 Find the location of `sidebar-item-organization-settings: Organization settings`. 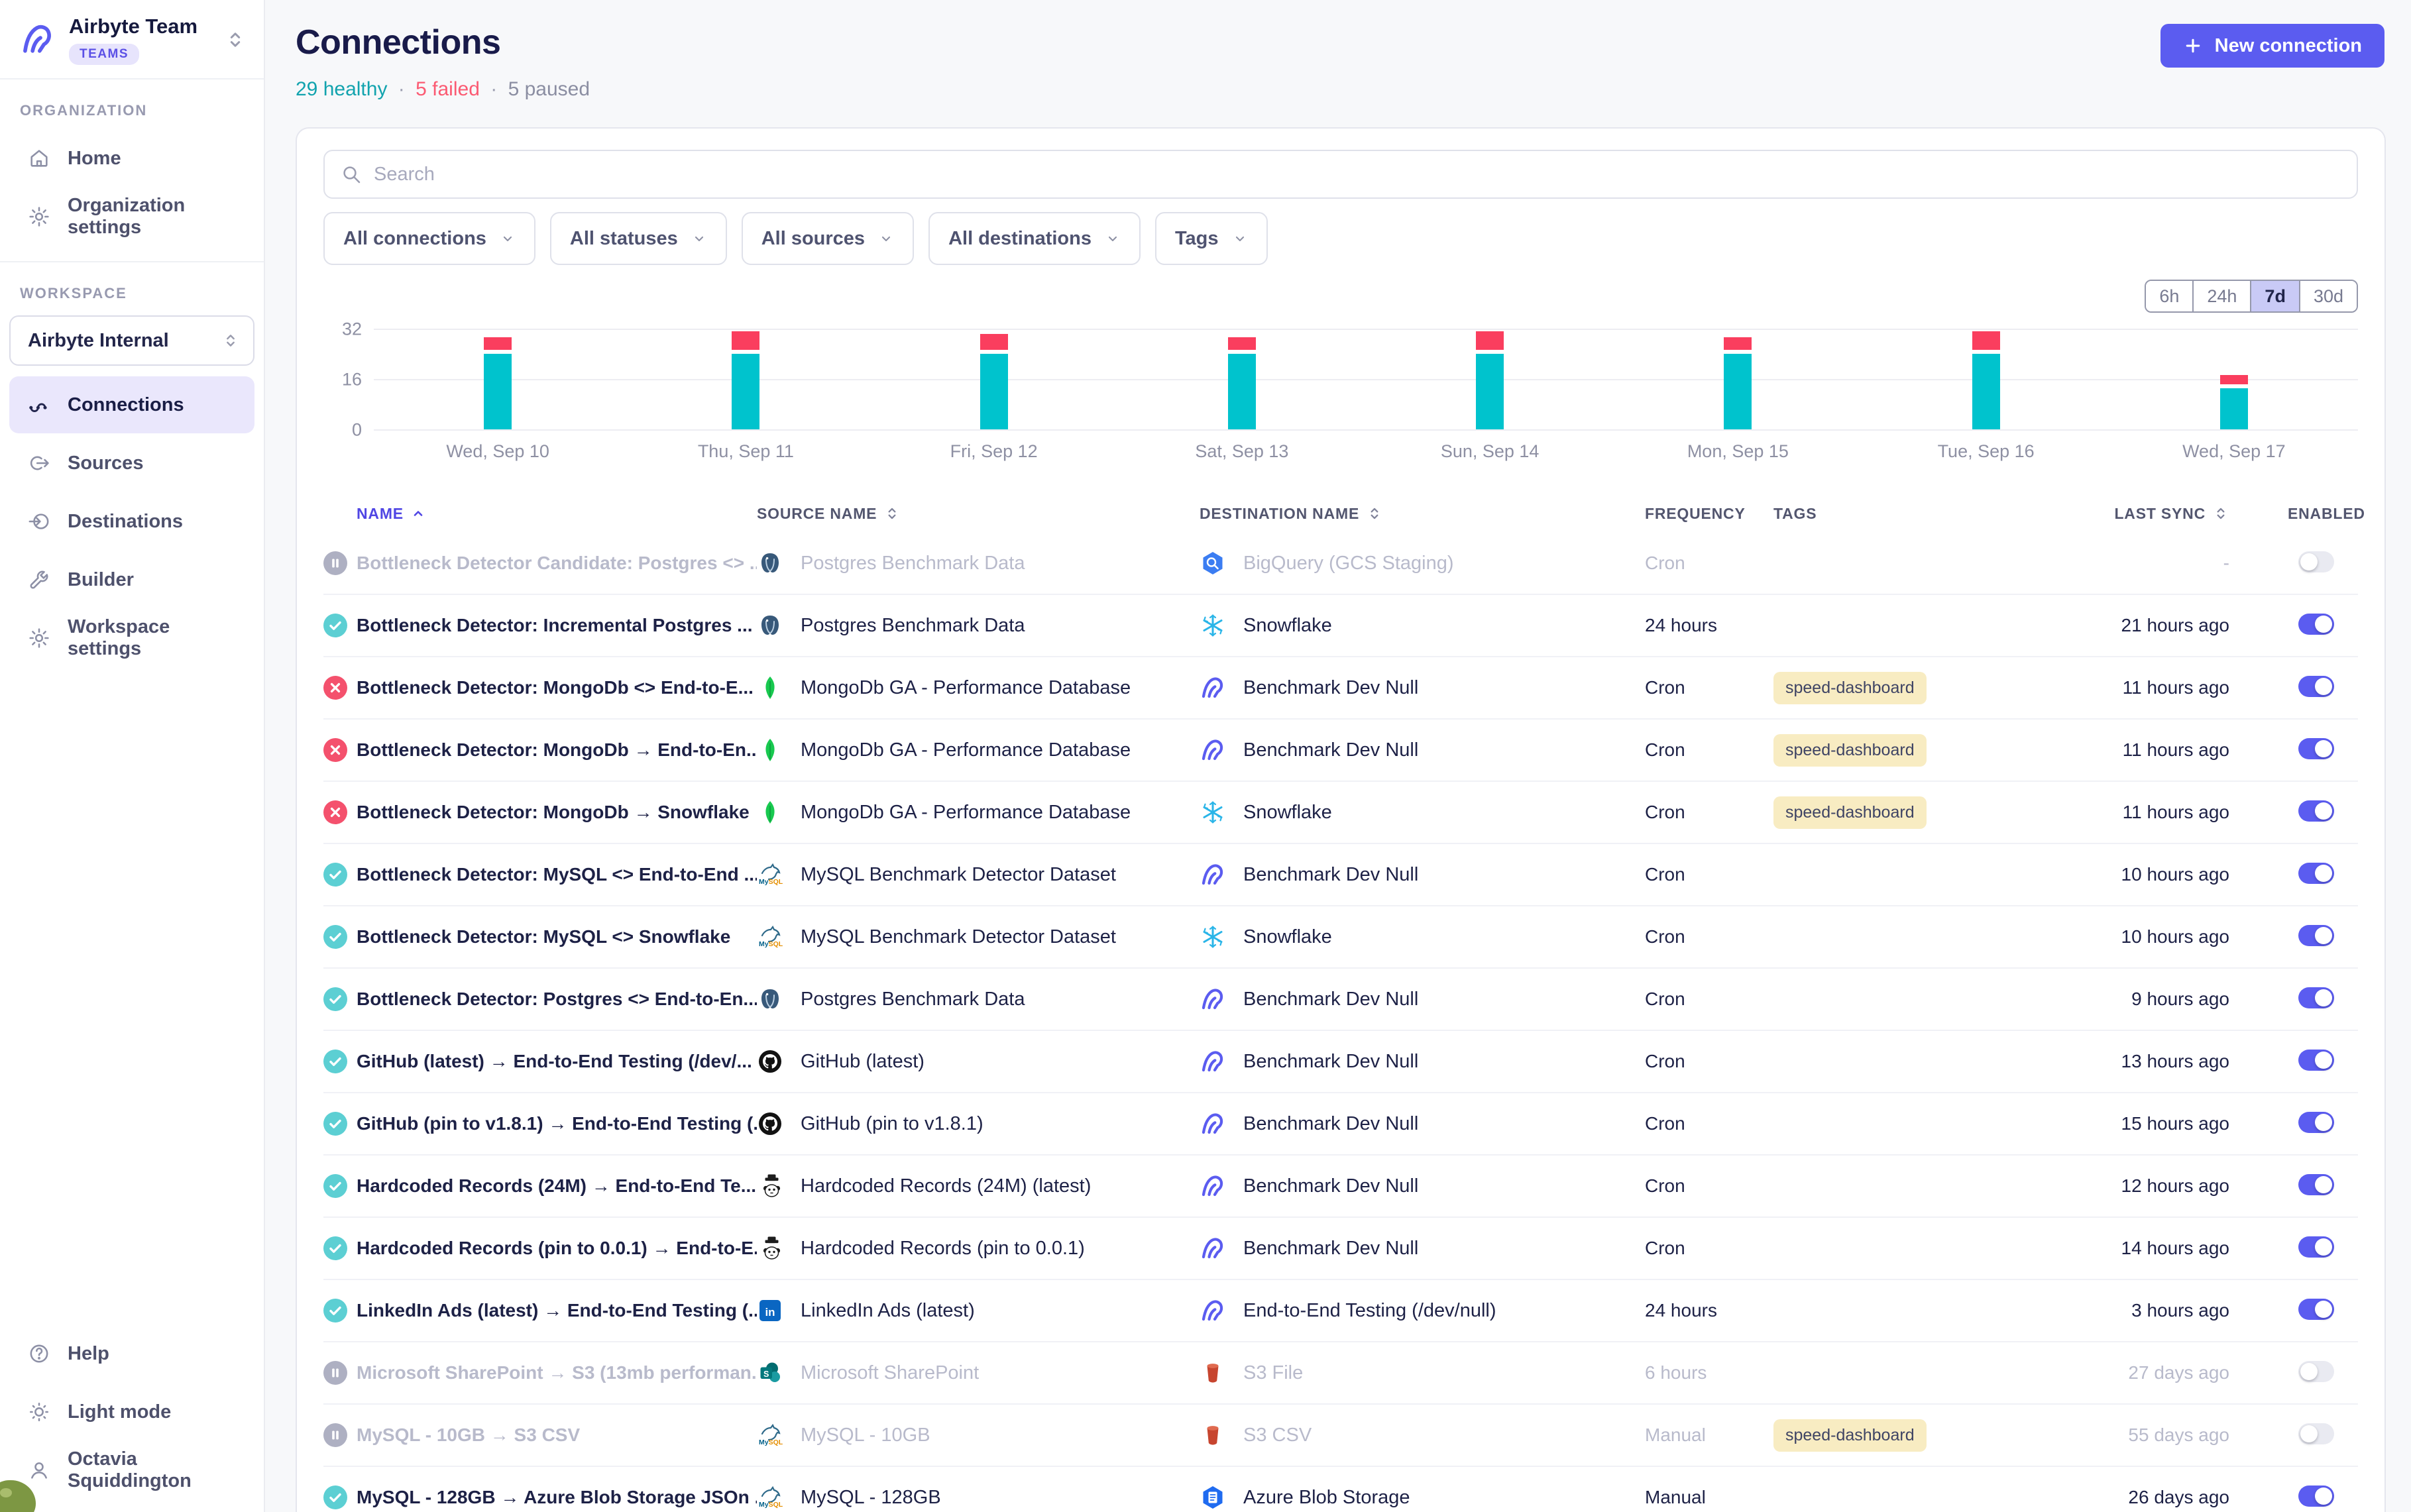

sidebar-item-organization-settings: Organization settings is located at coordinates (131, 216).